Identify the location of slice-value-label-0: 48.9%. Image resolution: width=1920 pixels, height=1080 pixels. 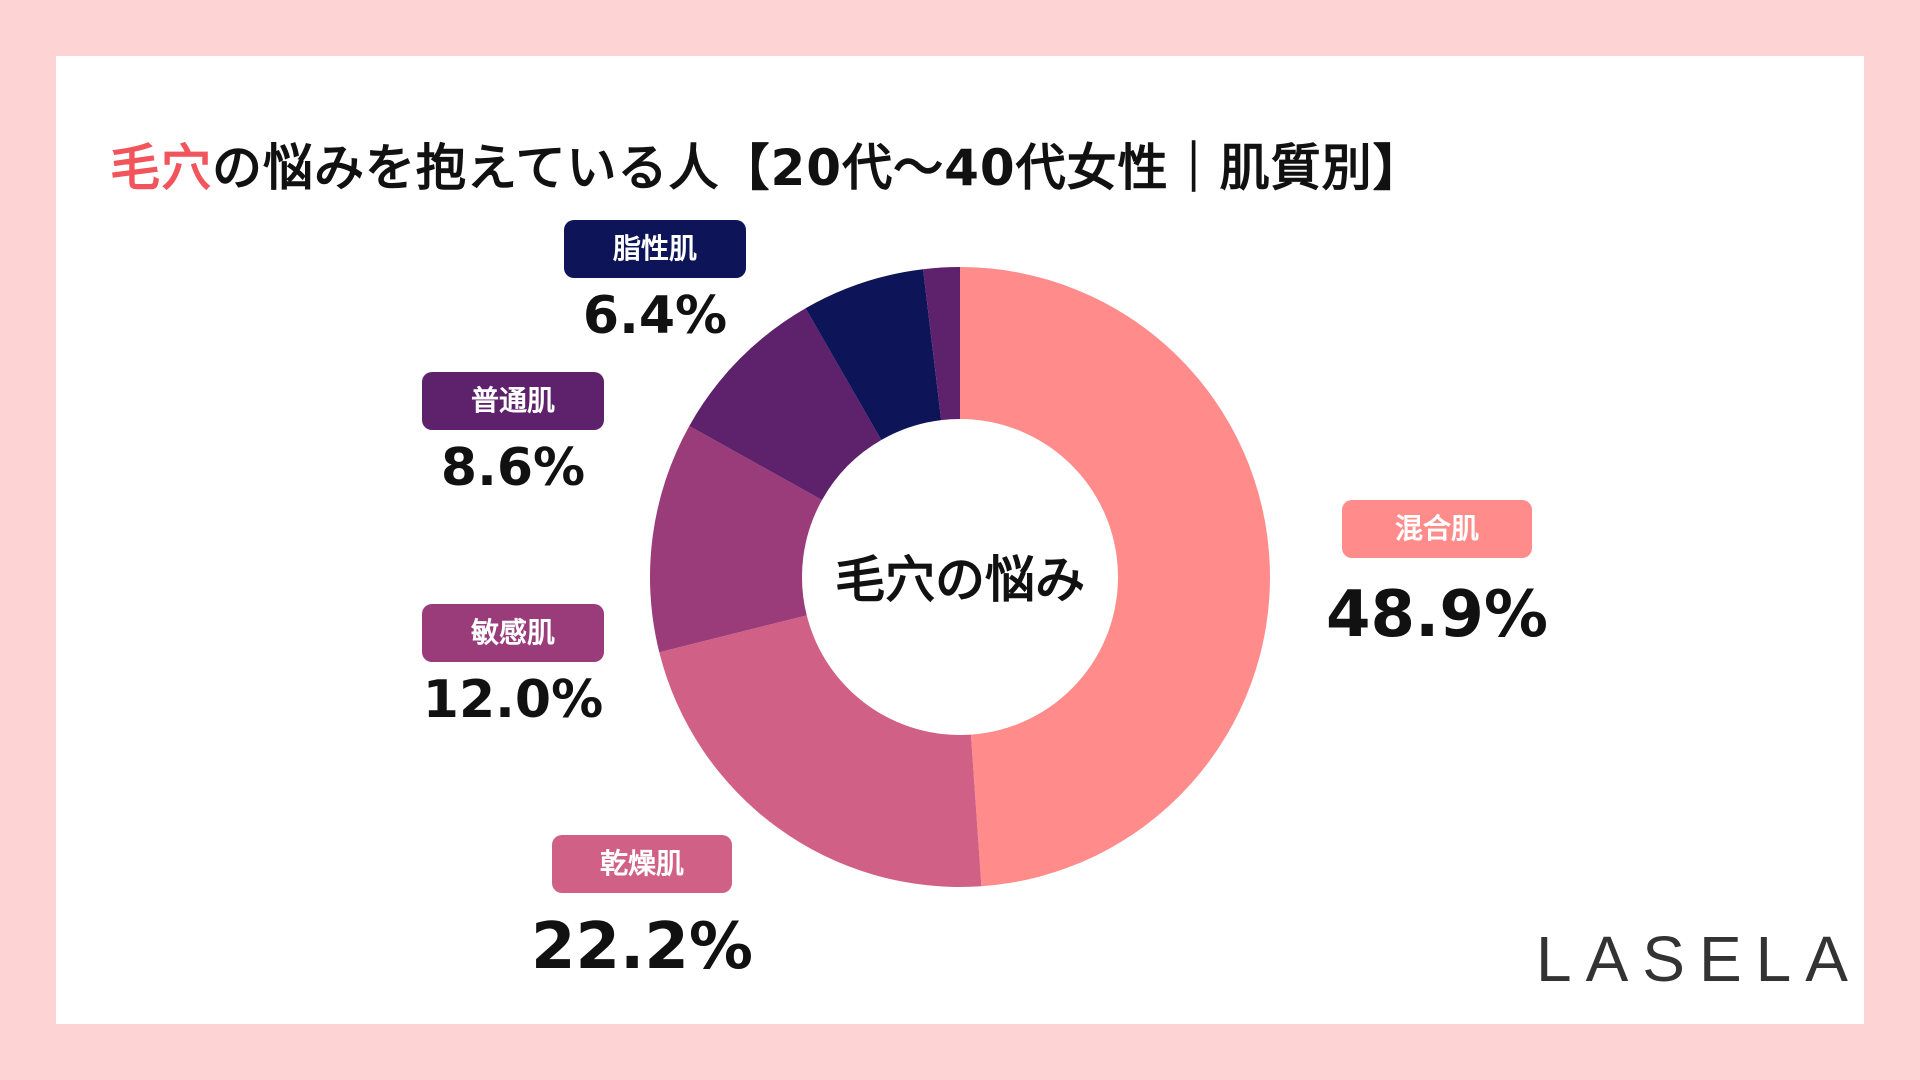
(1437, 615).